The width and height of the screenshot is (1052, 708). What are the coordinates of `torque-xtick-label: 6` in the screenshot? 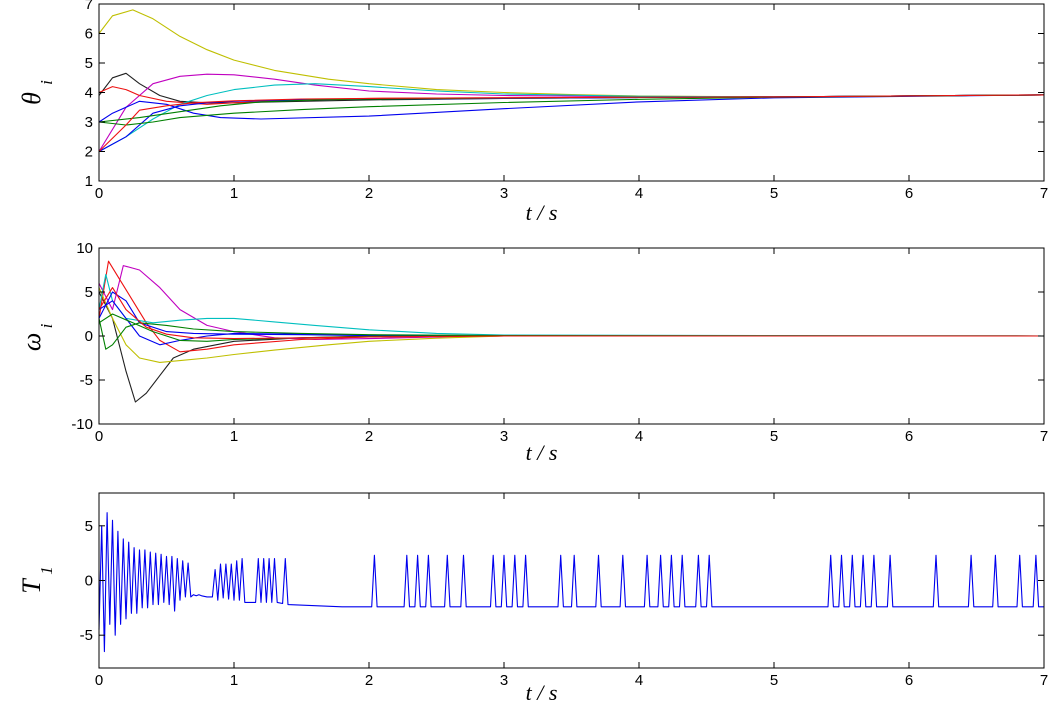 It's located at (909, 680).